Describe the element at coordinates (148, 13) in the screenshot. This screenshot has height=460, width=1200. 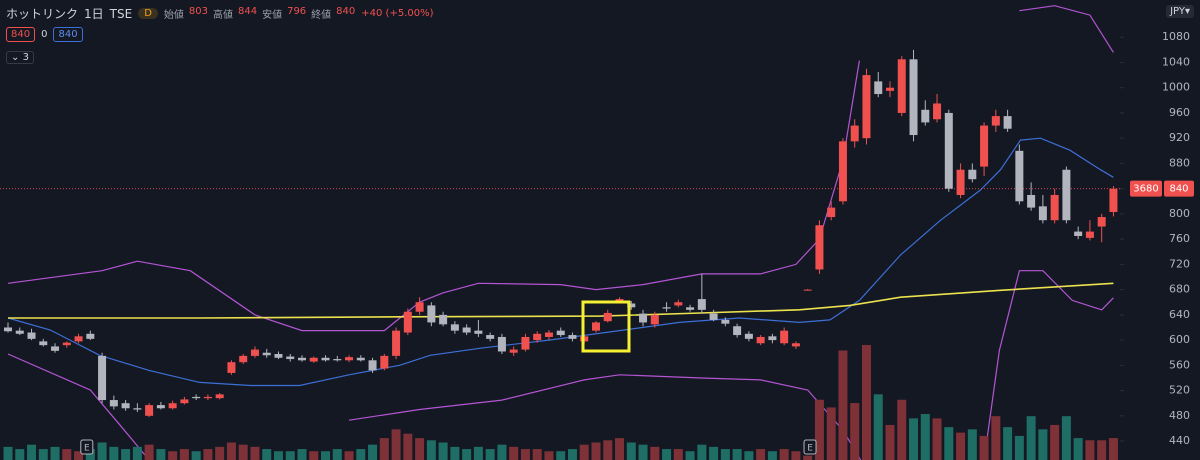
I see `badge: D` at that location.